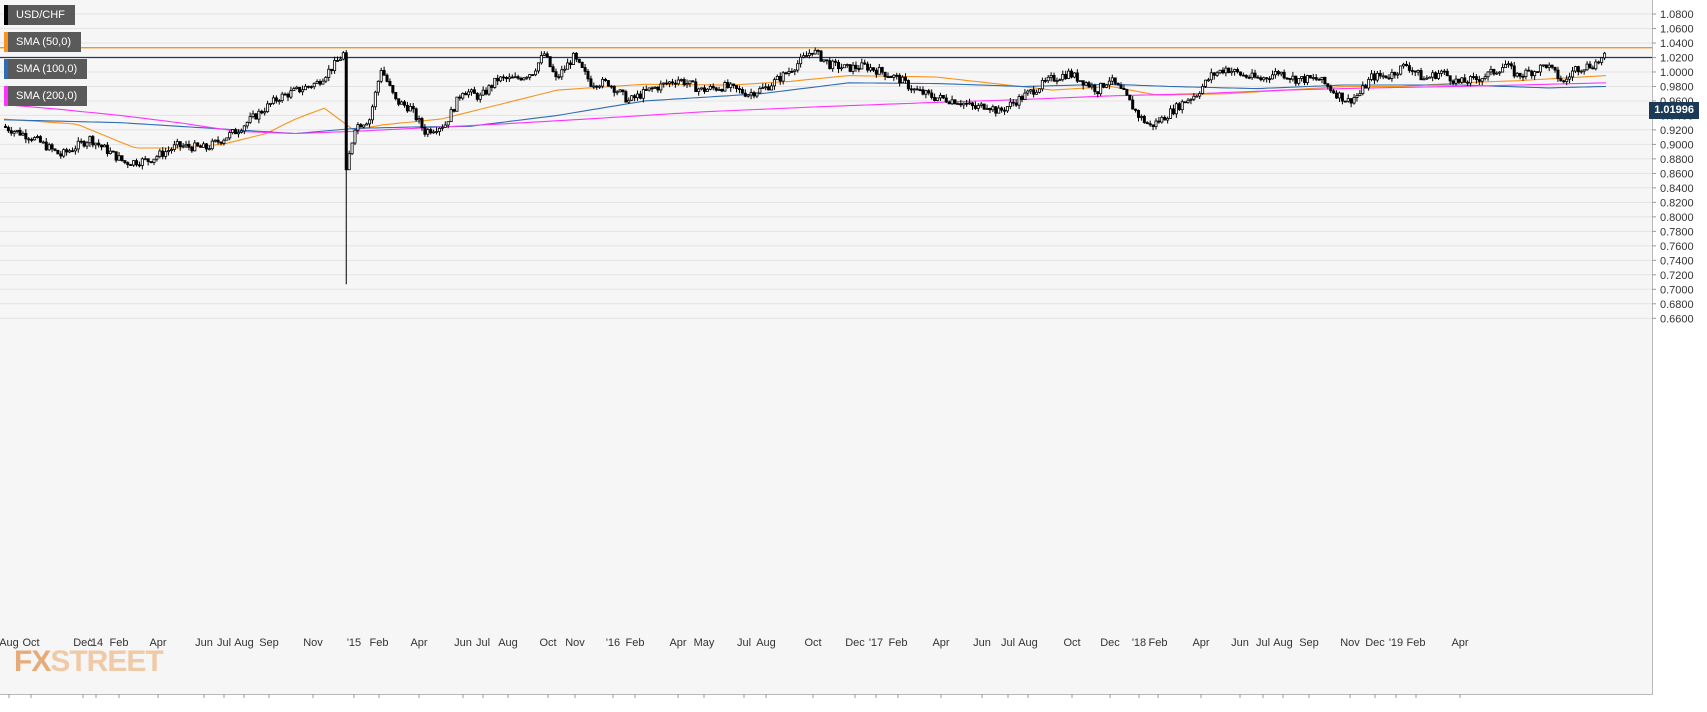 The height and width of the screenshot is (712, 1707). I want to click on x-tick-label: Oct, so click(547, 643).